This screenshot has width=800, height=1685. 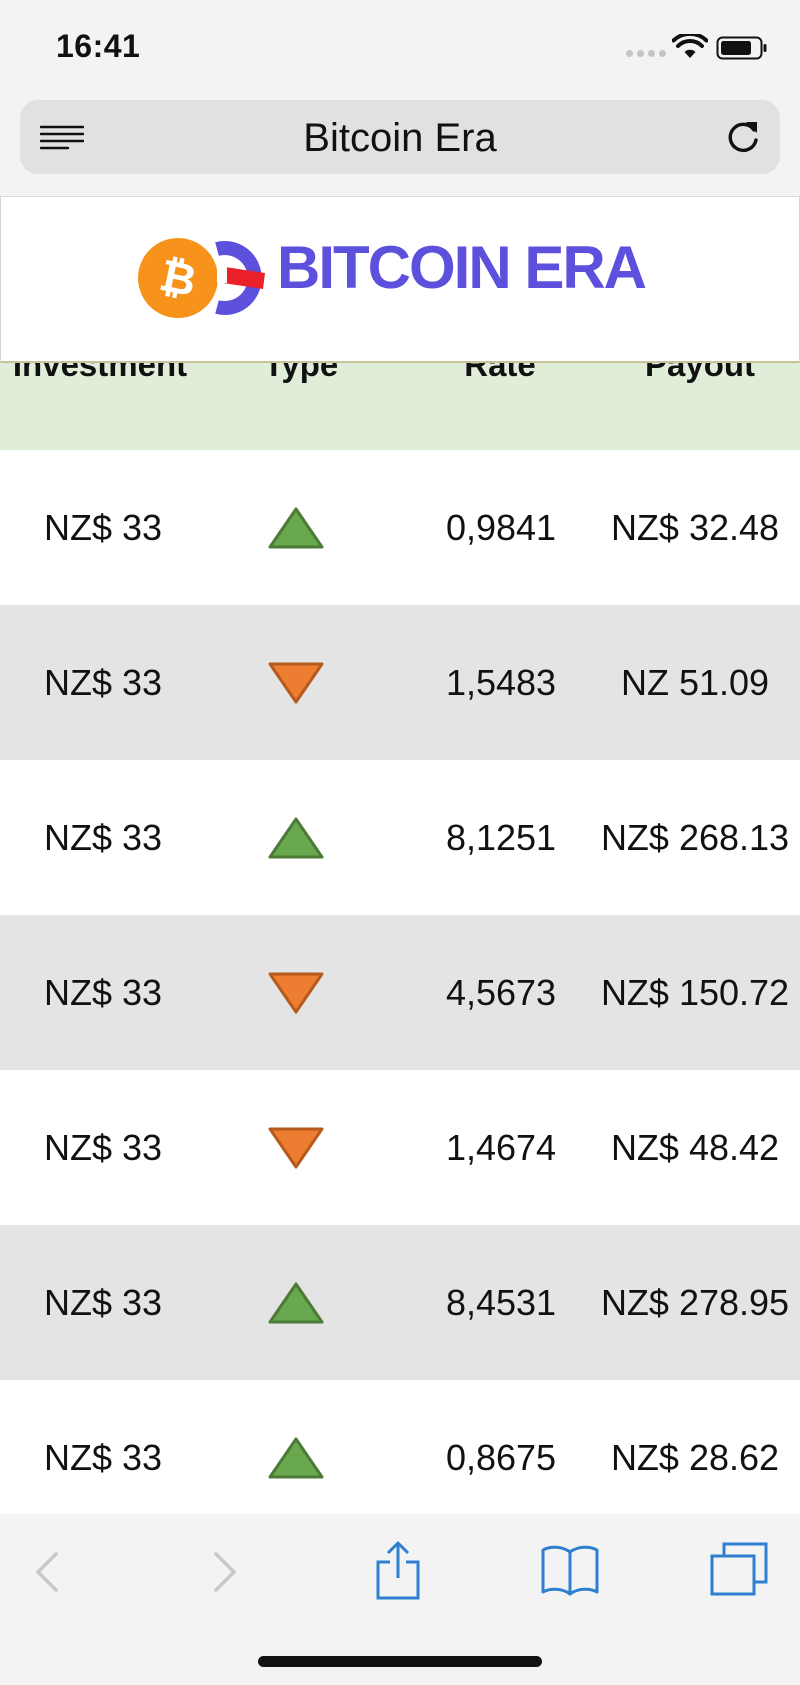 I want to click on payout-cell: NZ$ 28.62, so click(x=695, y=1457).